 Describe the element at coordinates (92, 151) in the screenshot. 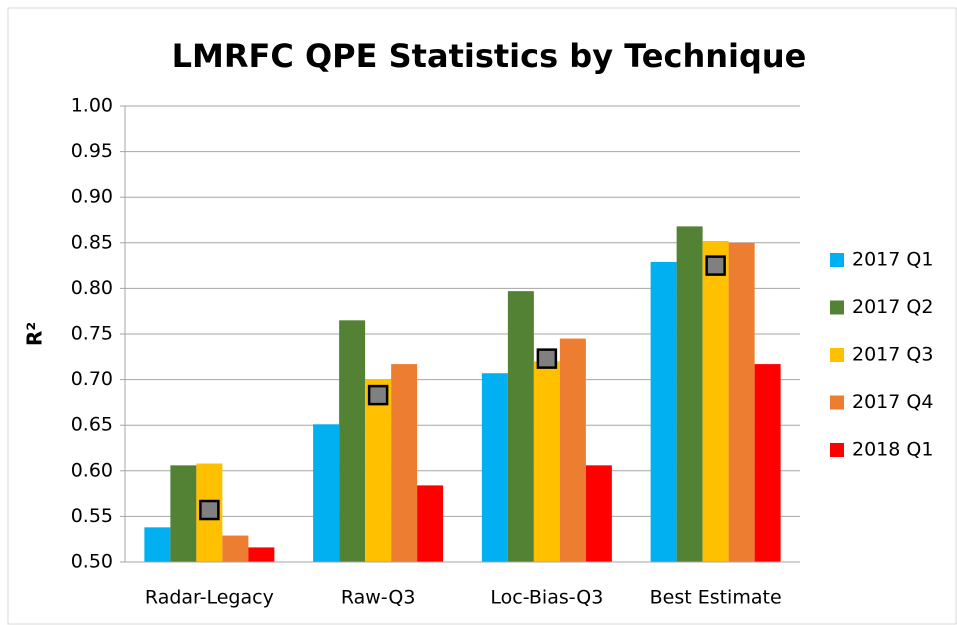

I see `y-tick-label: 0.95` at that location.